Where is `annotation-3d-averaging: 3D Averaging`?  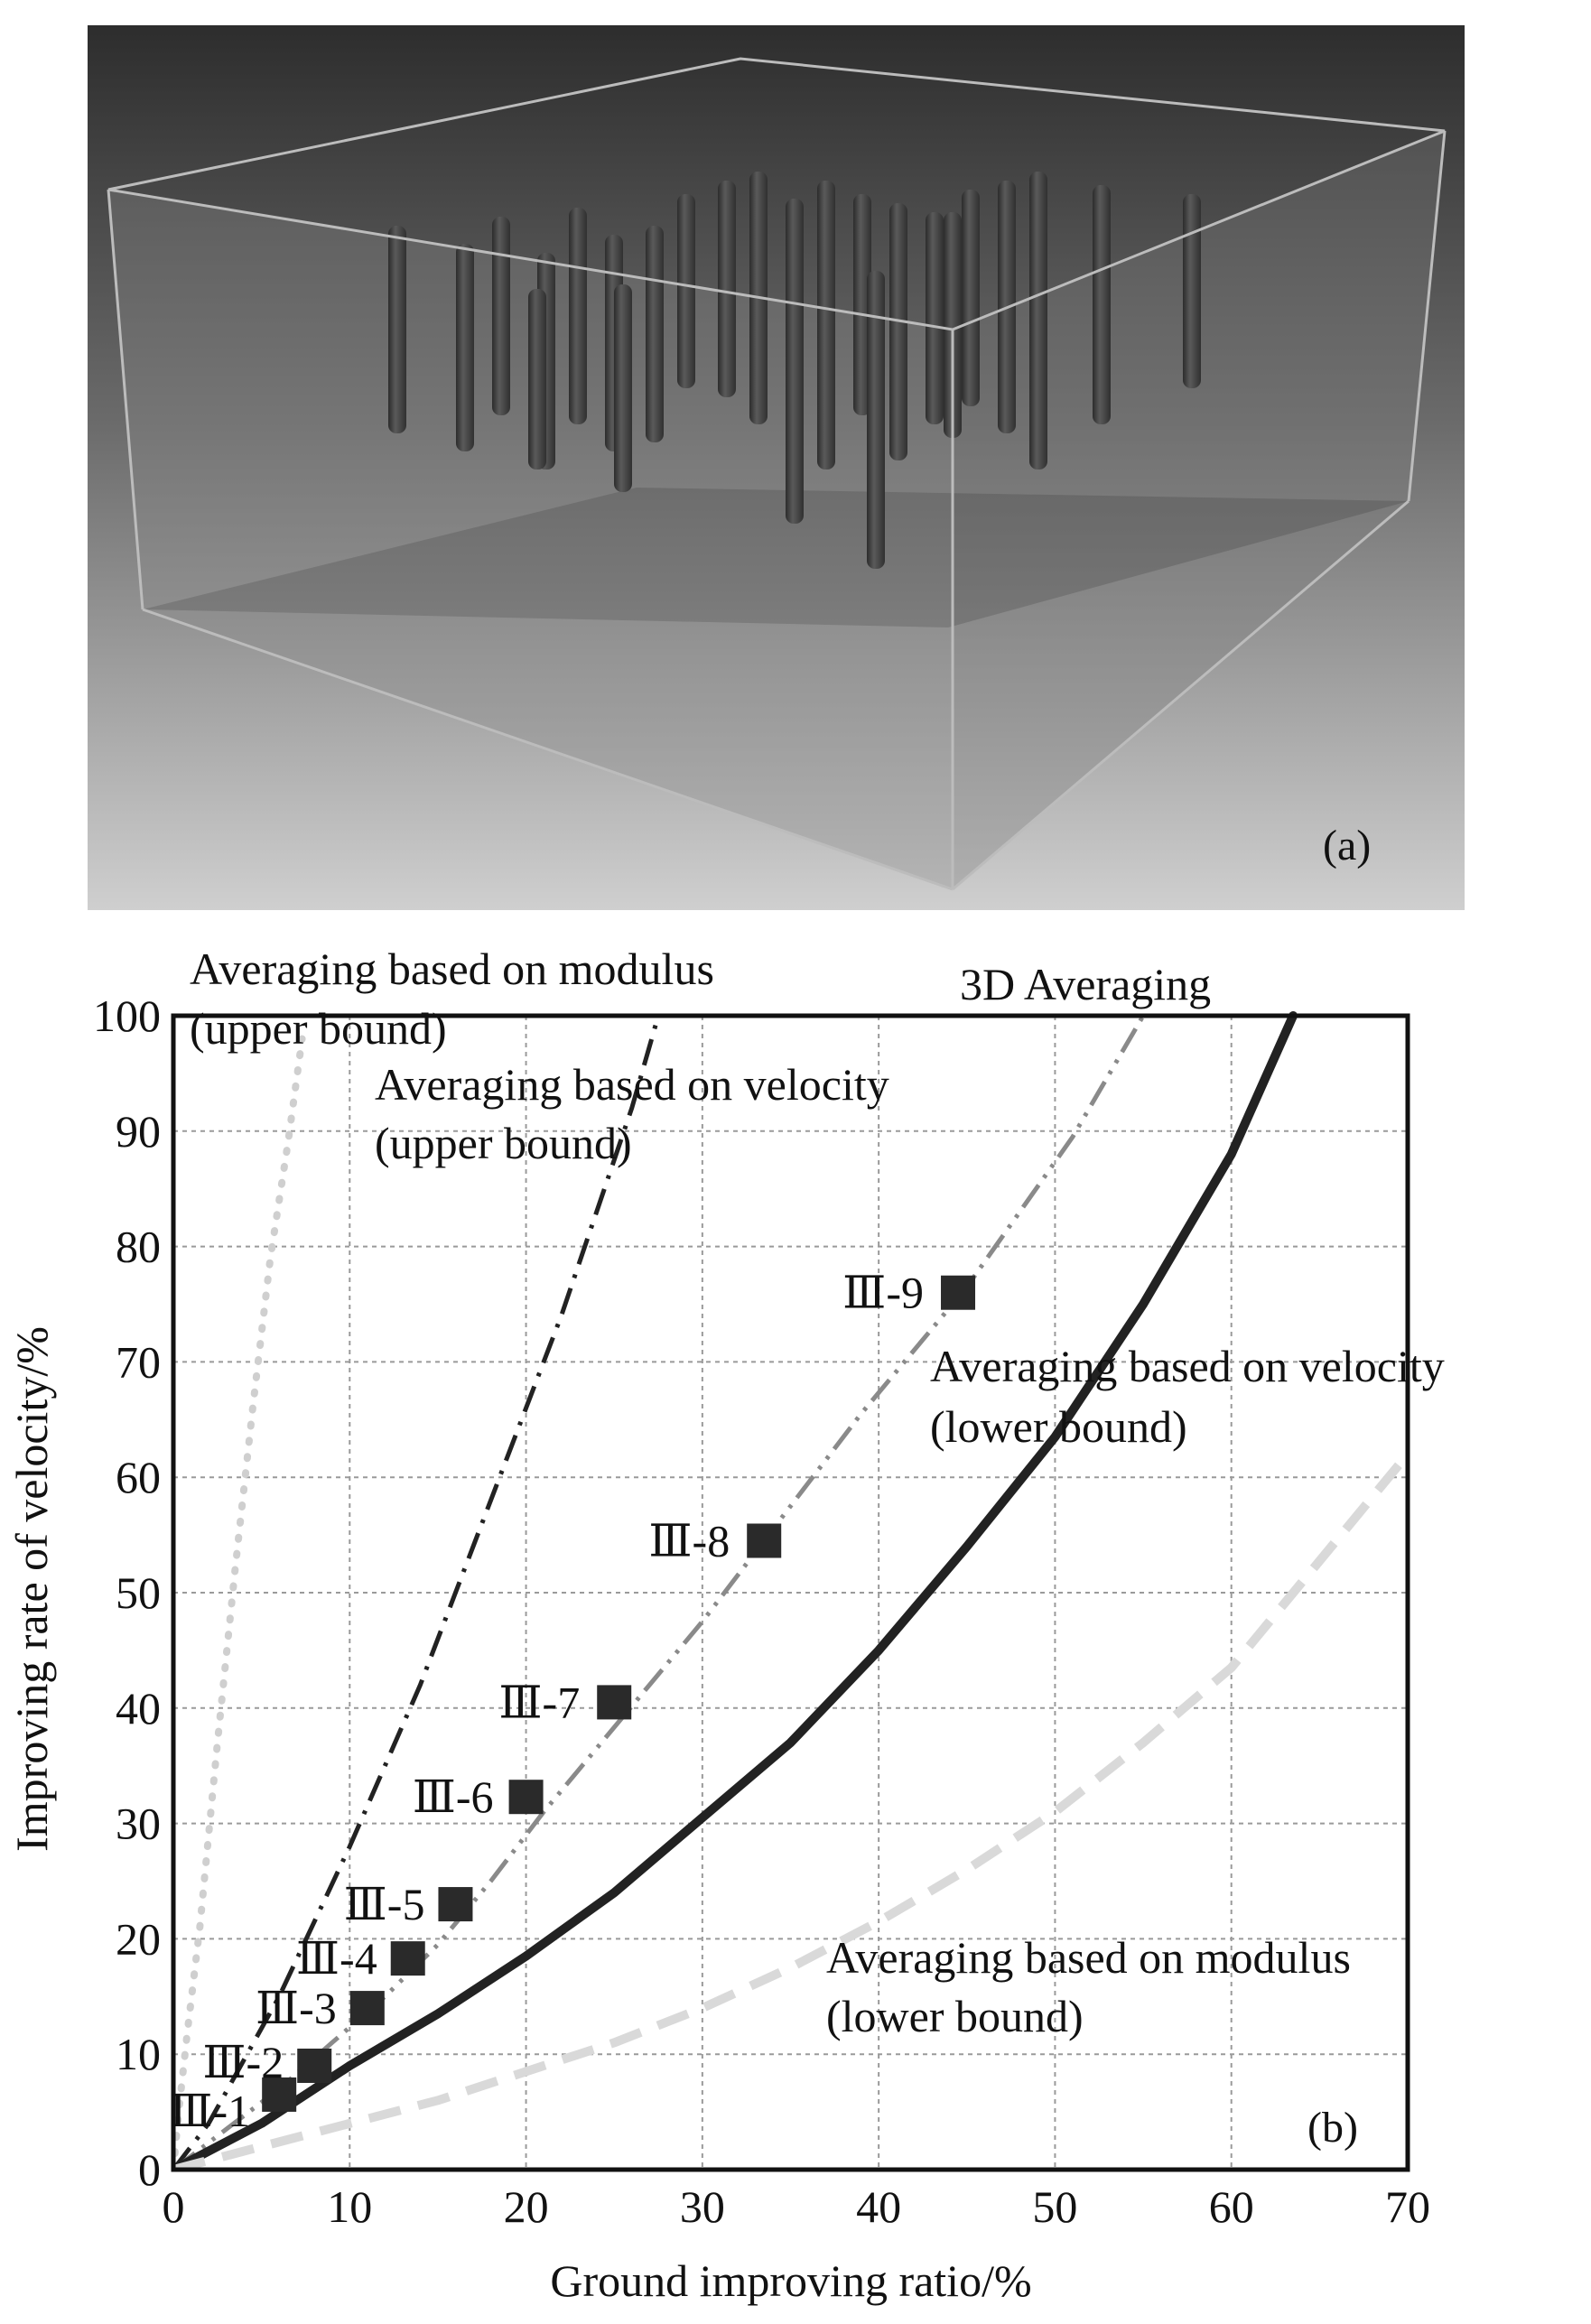
annotation-3d-averaging: 3D Averaging is located at coordinates (1085, 984).